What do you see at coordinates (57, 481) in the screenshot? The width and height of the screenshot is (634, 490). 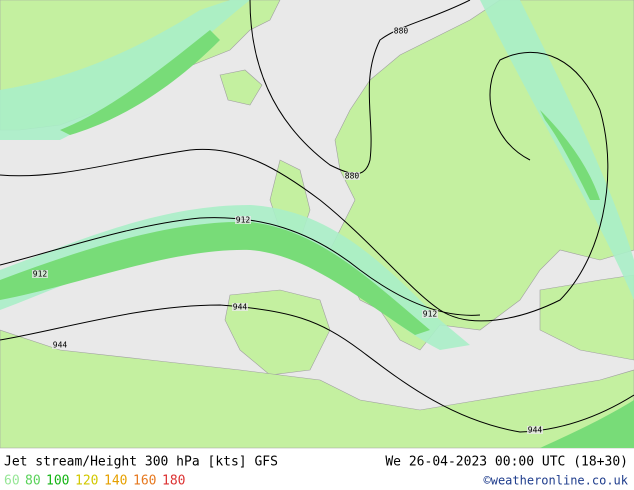 I see `legend-value: 100` at bounding box center [57, 481].